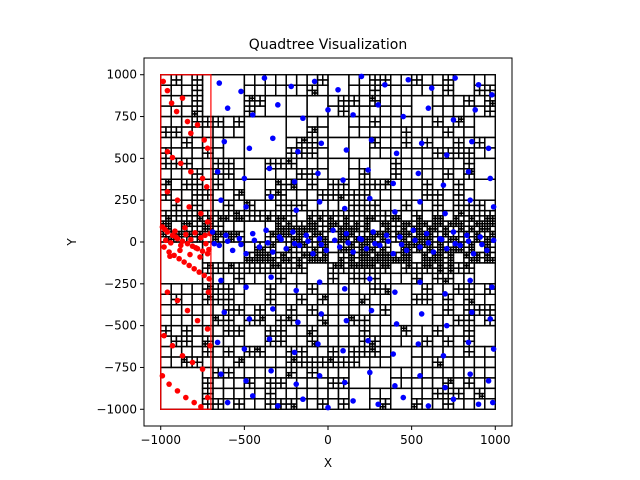 Image resolution: width=640 pixels, height=480 pixels. Describe the element at coordinates (120, 242) in the screenshot. I see `y-axis-ticks: −1000 −750 −500 −250 0 250 500 750 1000` at that location.